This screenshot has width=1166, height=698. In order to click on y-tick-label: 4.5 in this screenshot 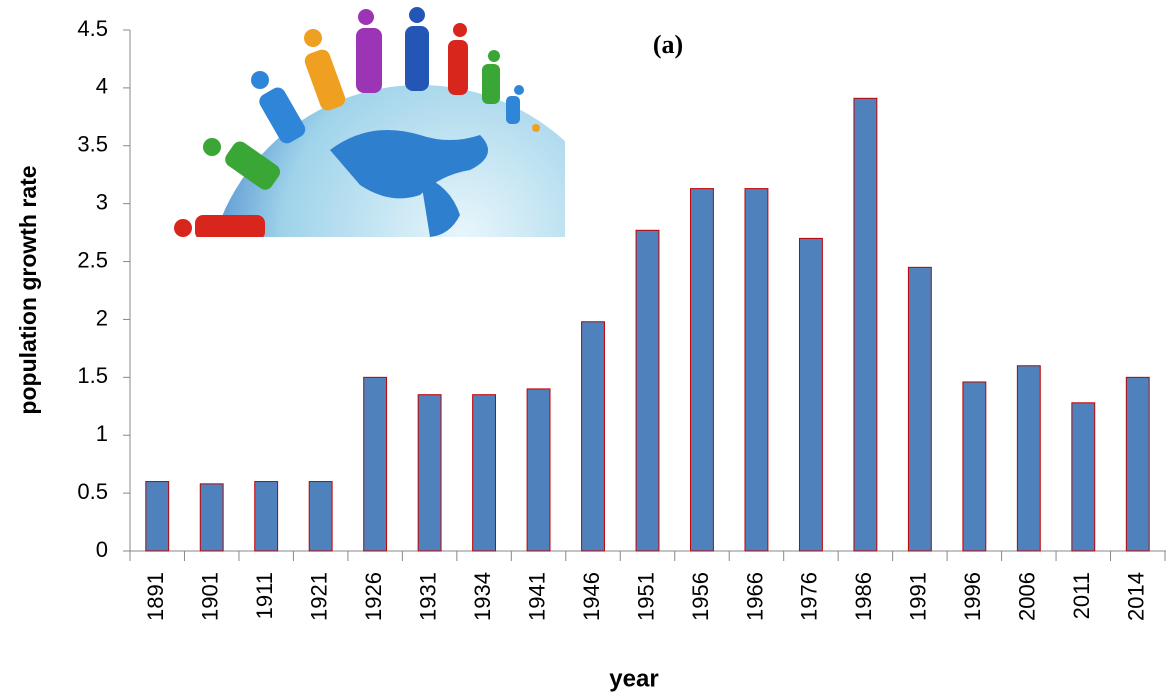, I will do `click(92, 28)`.